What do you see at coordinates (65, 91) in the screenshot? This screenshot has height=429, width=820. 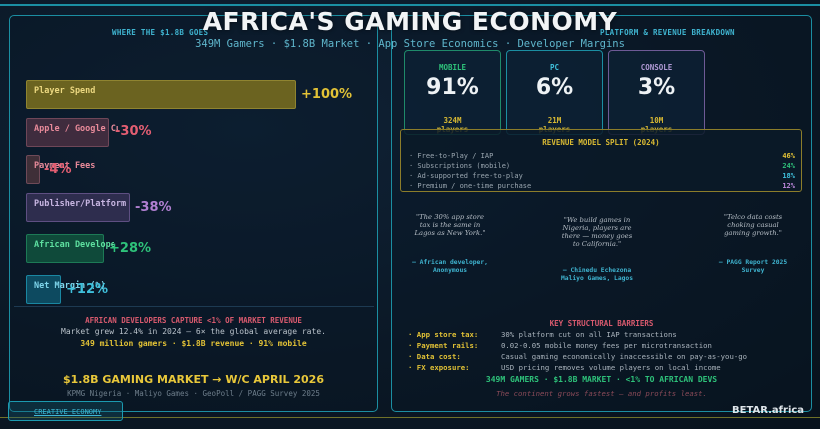 I see `bar-label: Player Spend` at bounding box center [65, 91].